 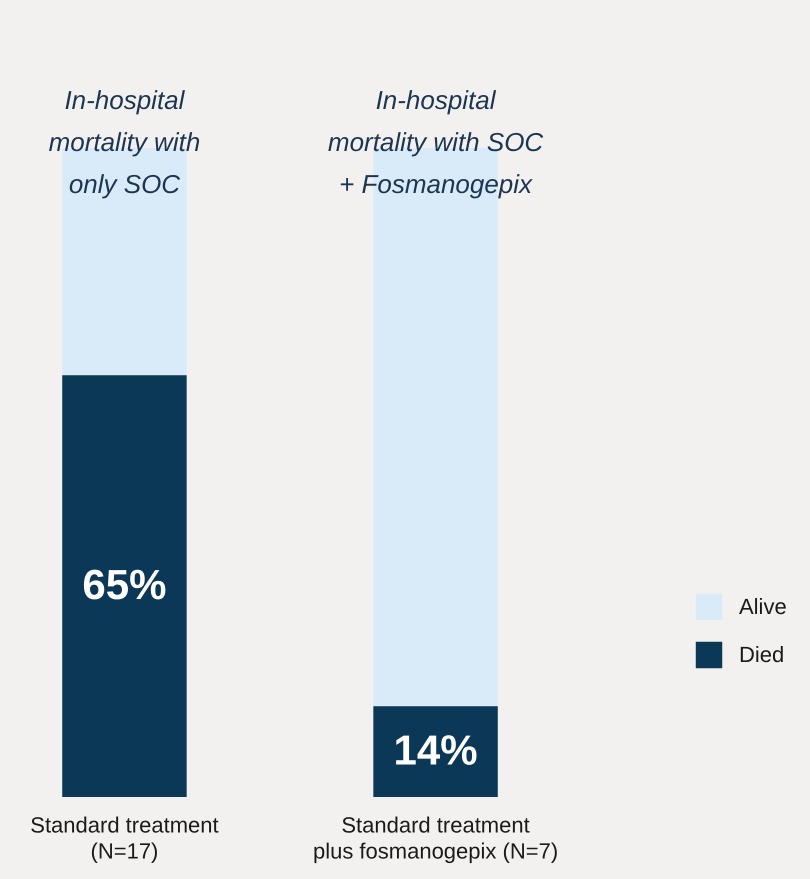 What do you see at coordinates (124, 584) in the screenshot?
I see `data-label: 65%` at bounding box center [124, 584].